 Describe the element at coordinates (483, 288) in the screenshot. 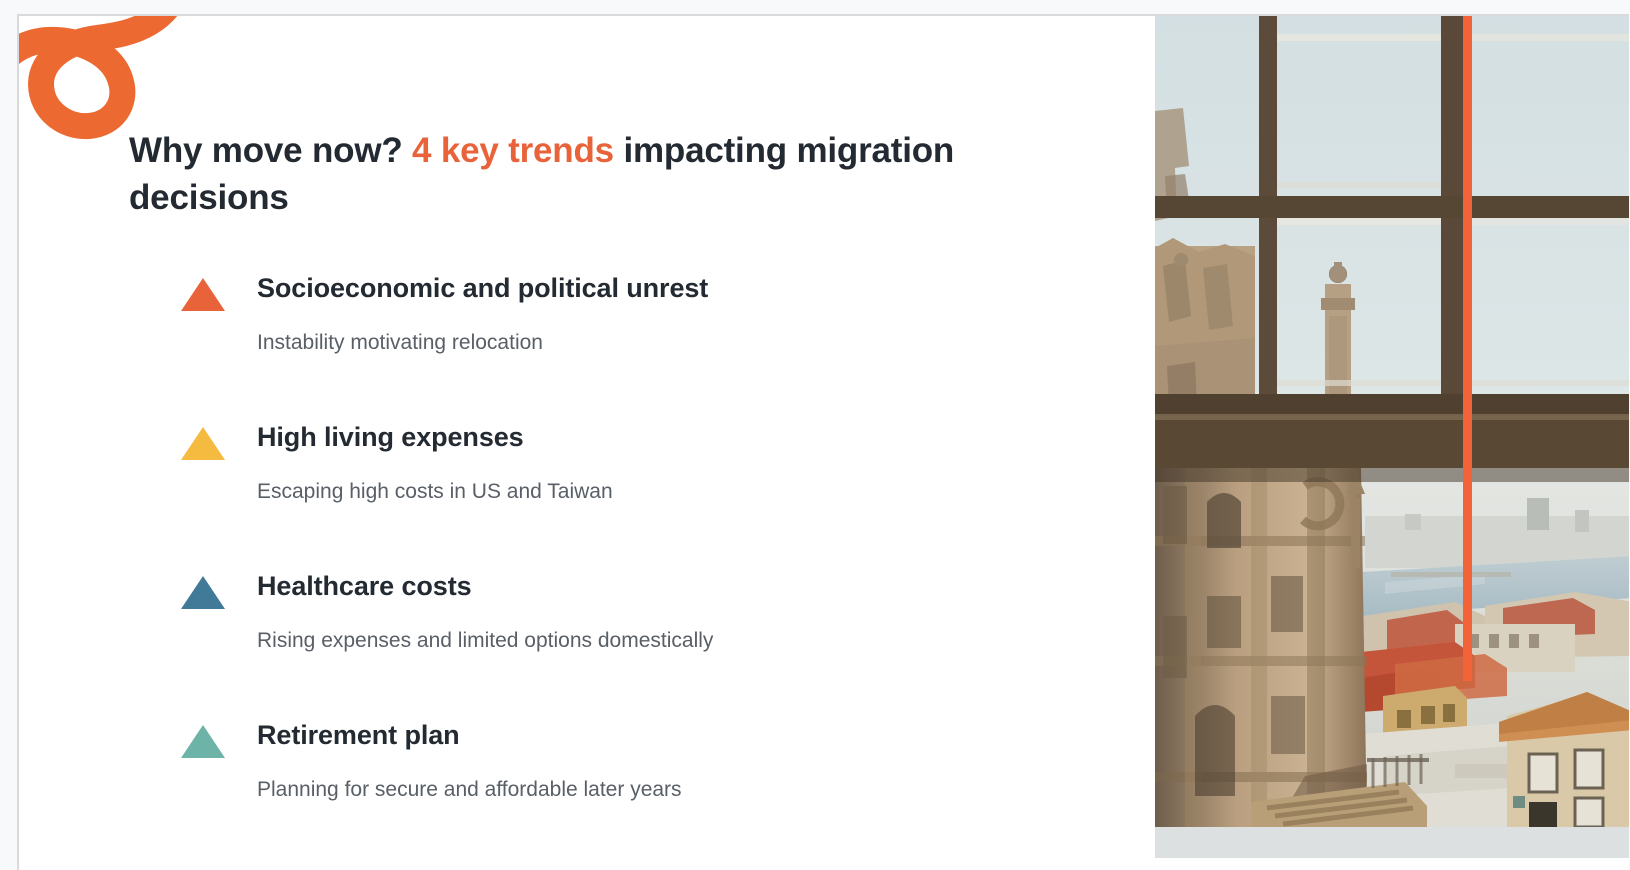

I see `trend-title: Socioeconomic and political unrest` at that location.